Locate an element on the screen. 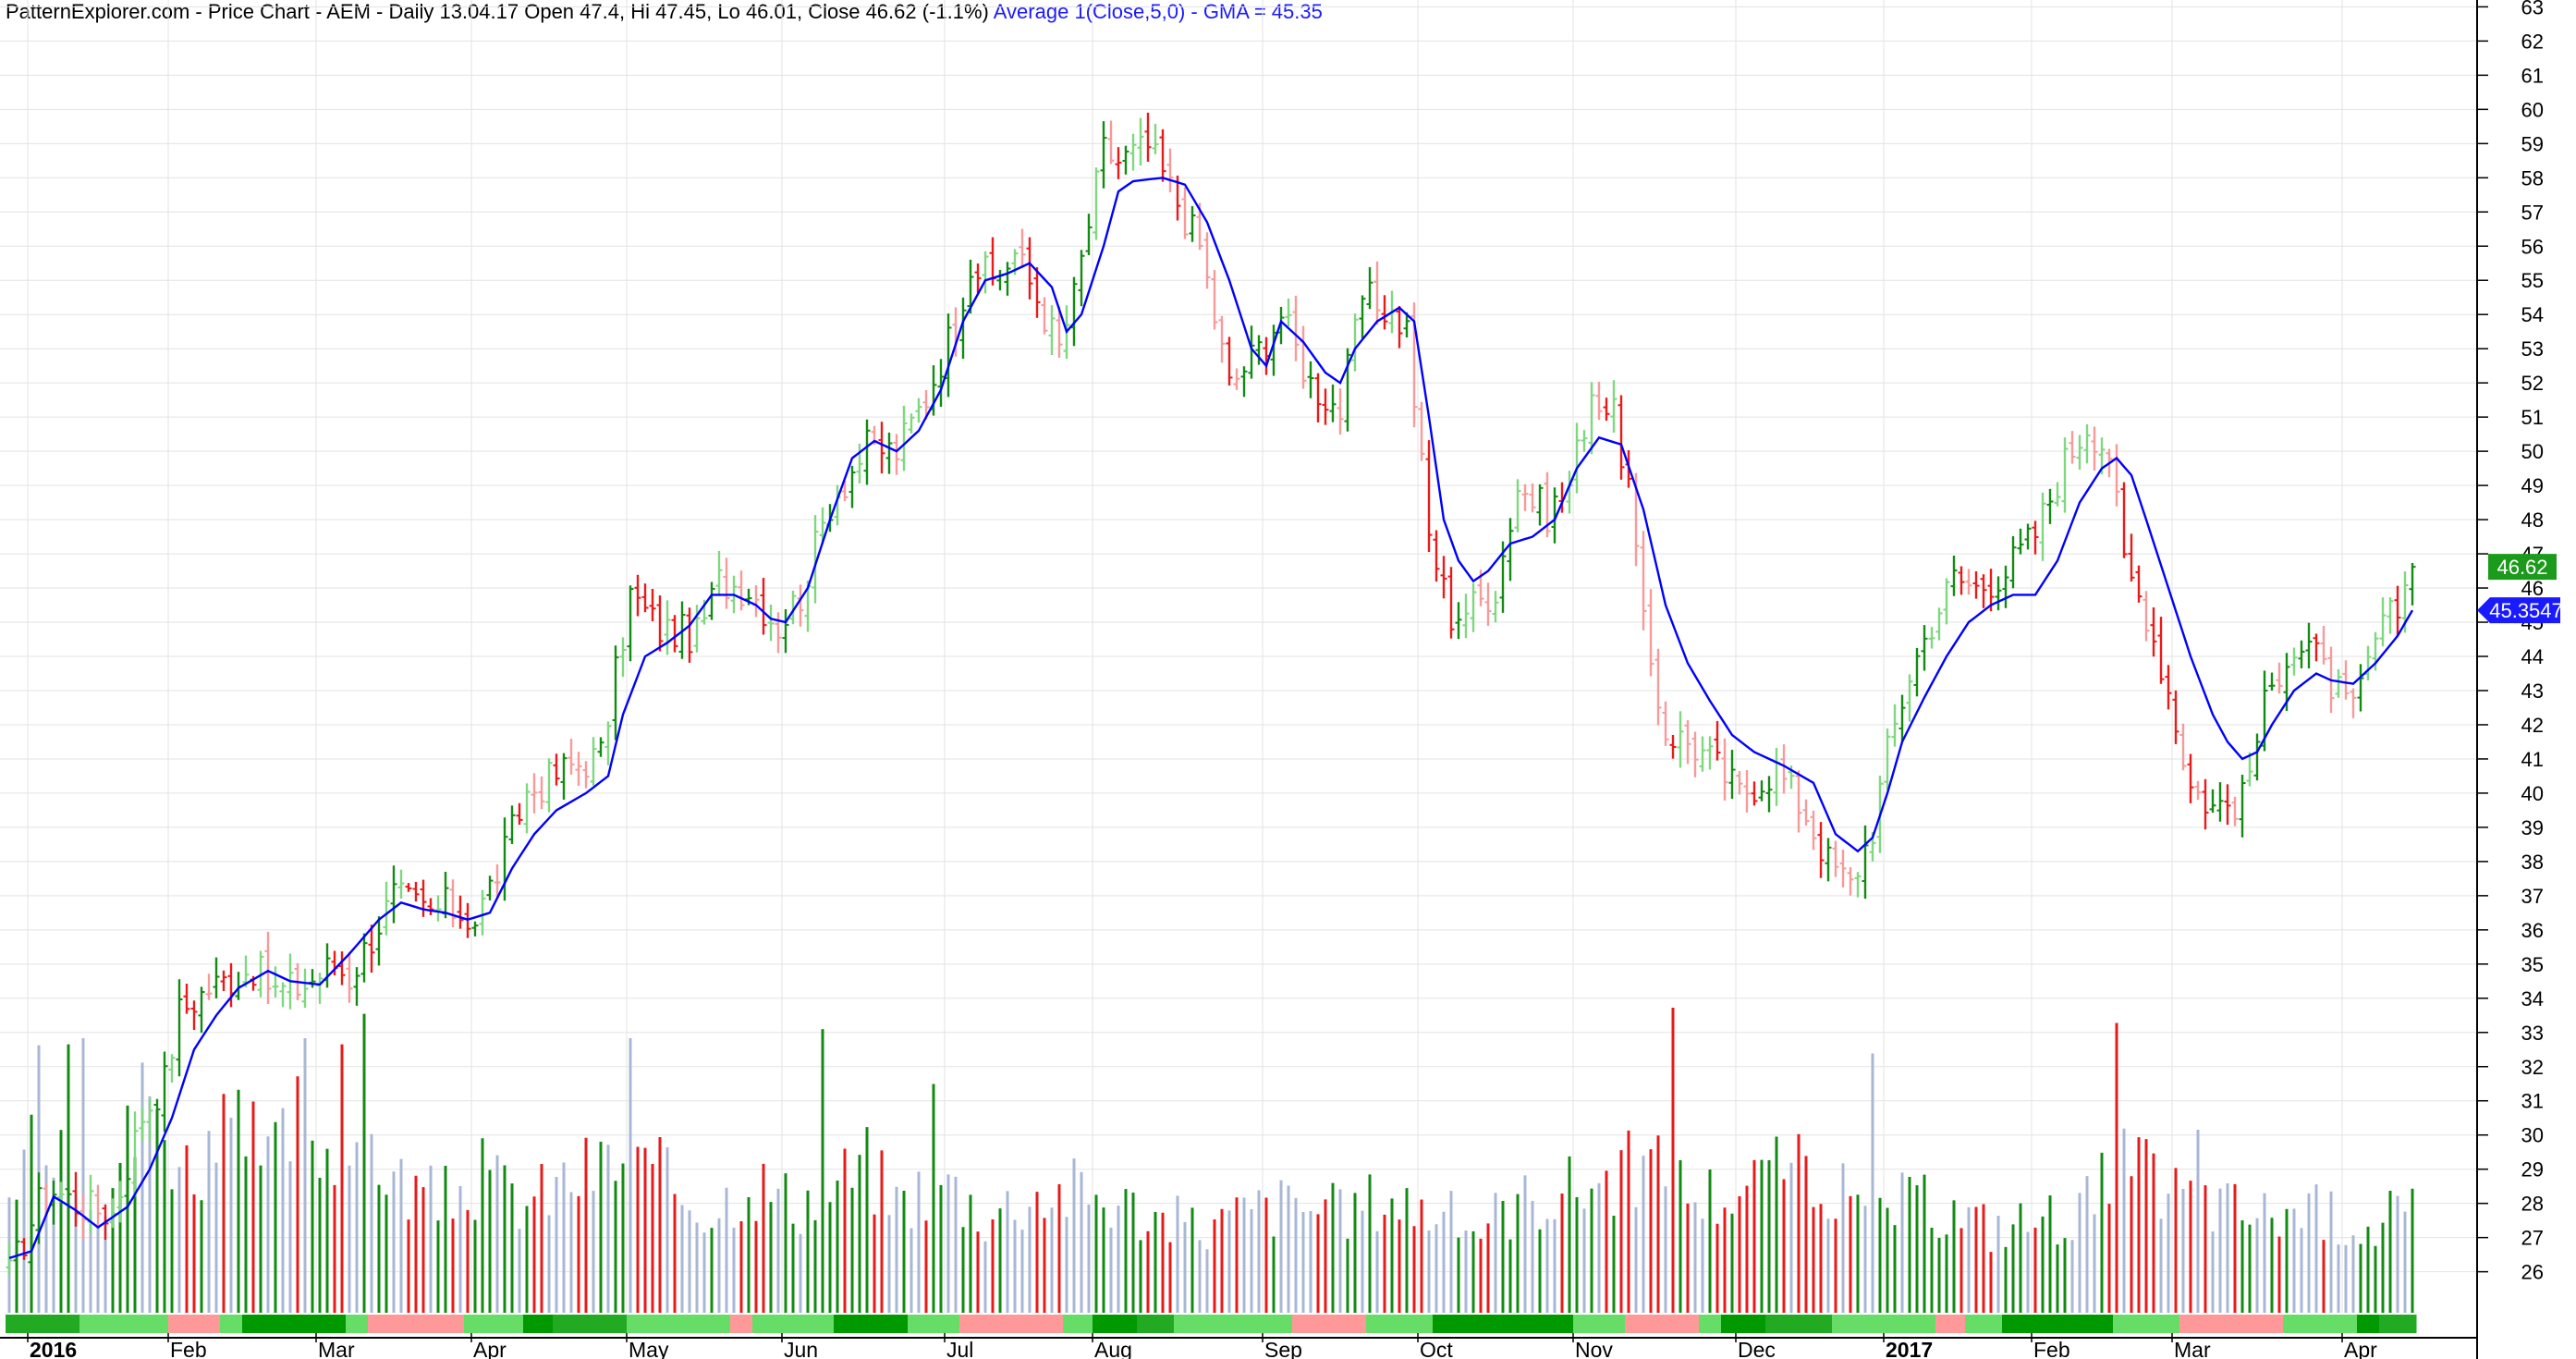  y-tick-label: 54 is located at coordinates (2532, 314).